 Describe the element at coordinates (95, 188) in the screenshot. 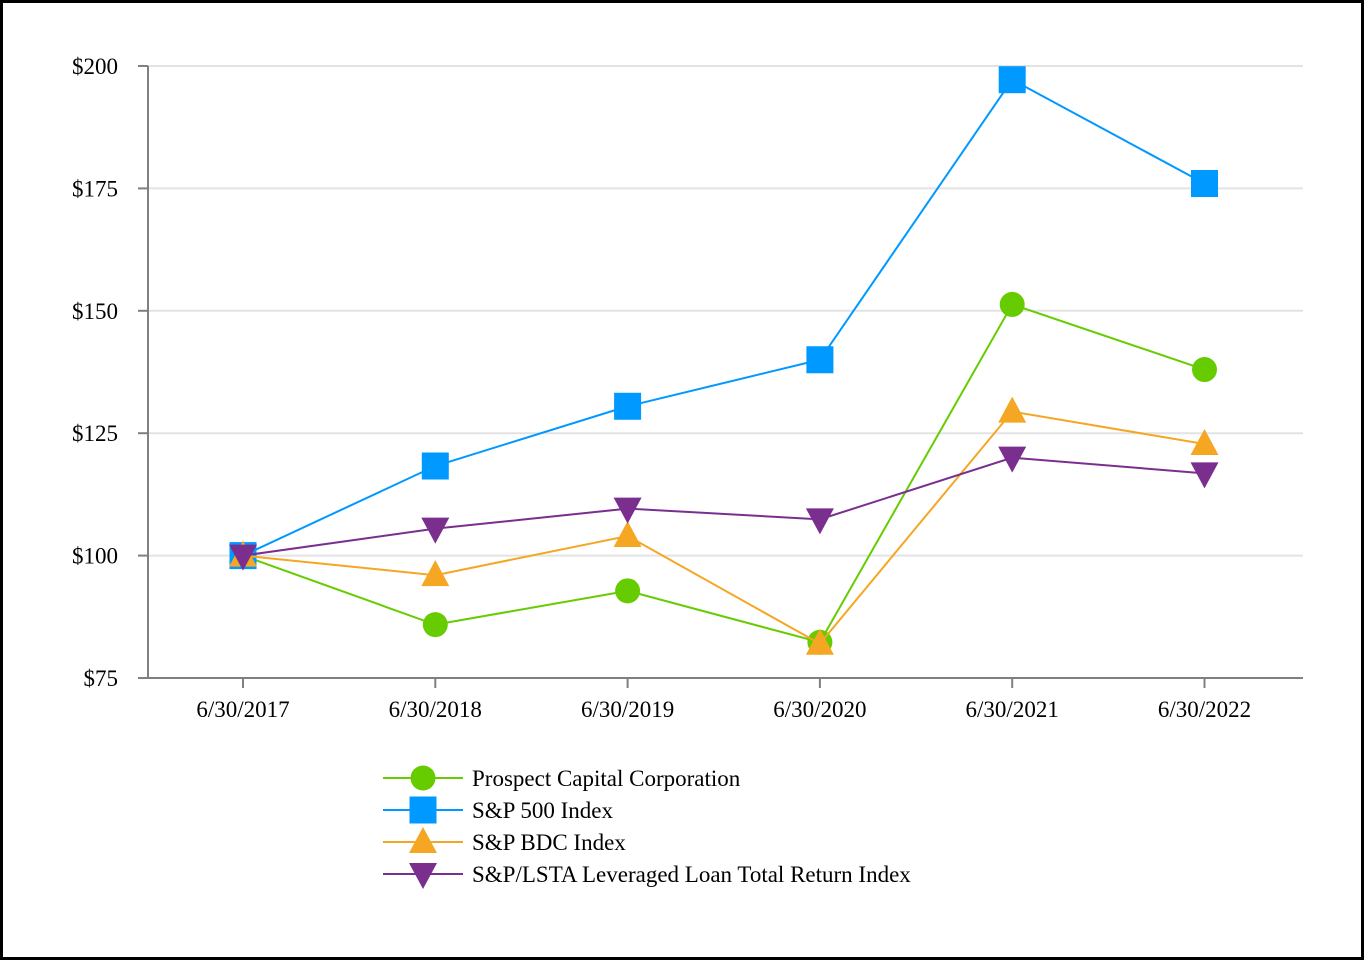

I see `y-tick-label: $175` at that location.